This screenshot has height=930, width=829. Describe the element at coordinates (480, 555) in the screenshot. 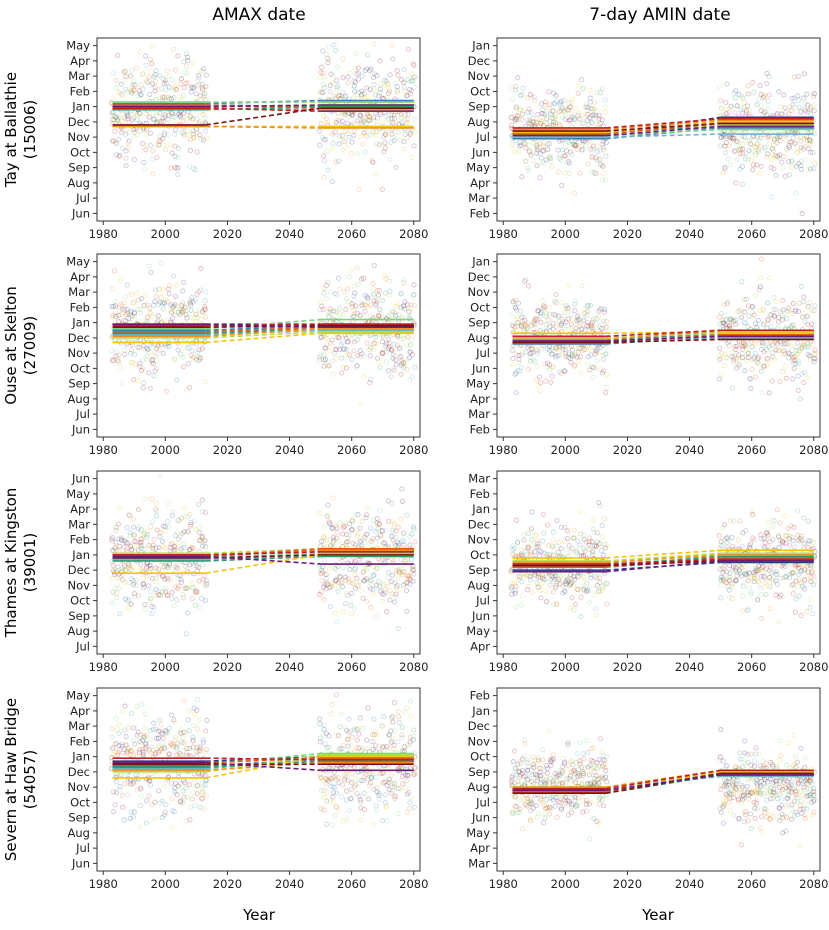

I see `y-tick-label: Oct` at that location.